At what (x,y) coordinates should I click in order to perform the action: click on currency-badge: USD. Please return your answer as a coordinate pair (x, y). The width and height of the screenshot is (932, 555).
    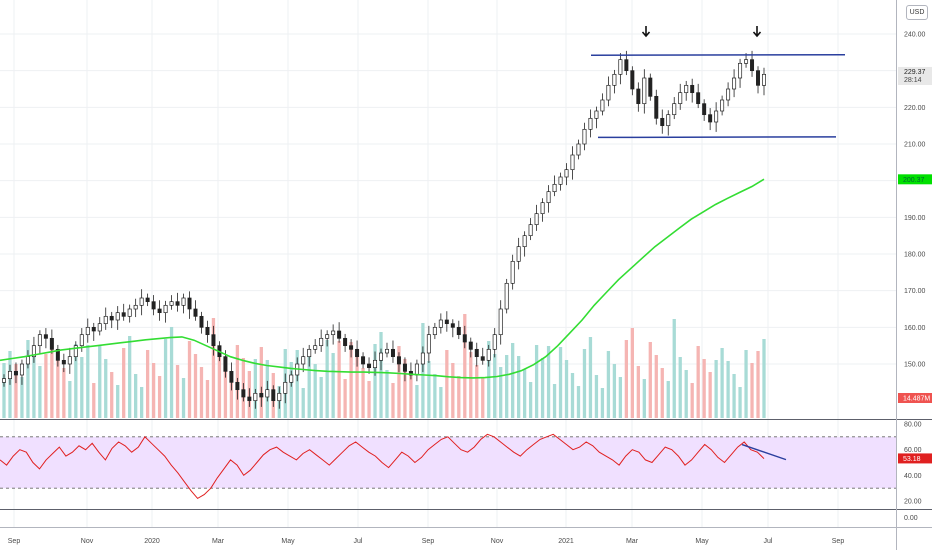
    Looking at the image, I should click on (917, 12).